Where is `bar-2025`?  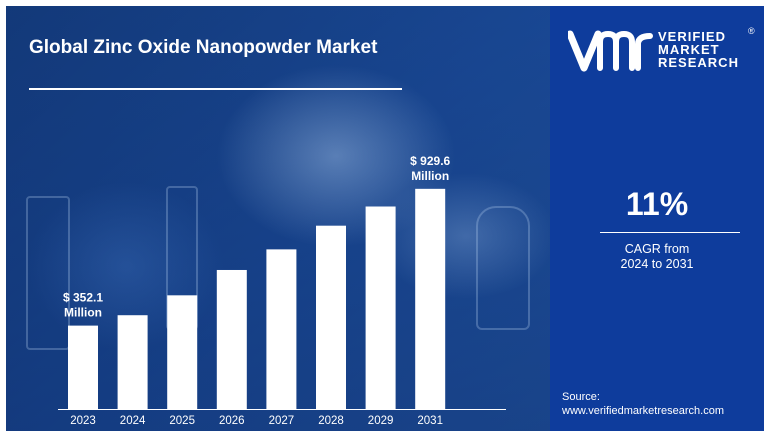 bar-2025 is located at coordinates (182, 352).